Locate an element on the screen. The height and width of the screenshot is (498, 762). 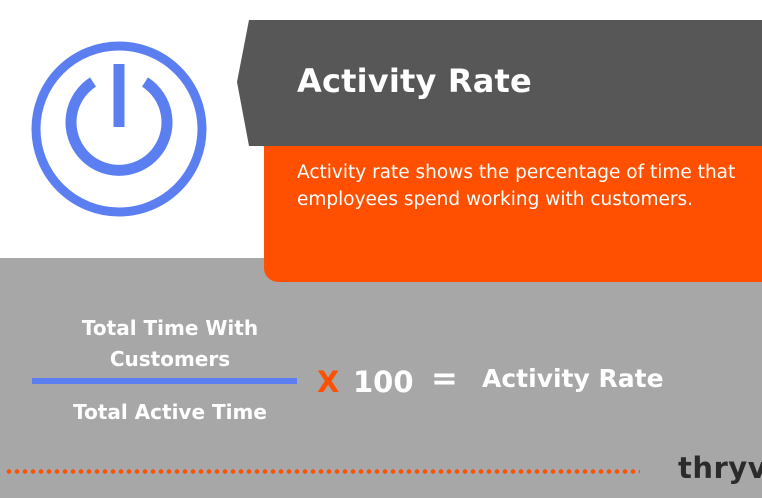
equals-symbol: = is located at coordinates (444, 378).